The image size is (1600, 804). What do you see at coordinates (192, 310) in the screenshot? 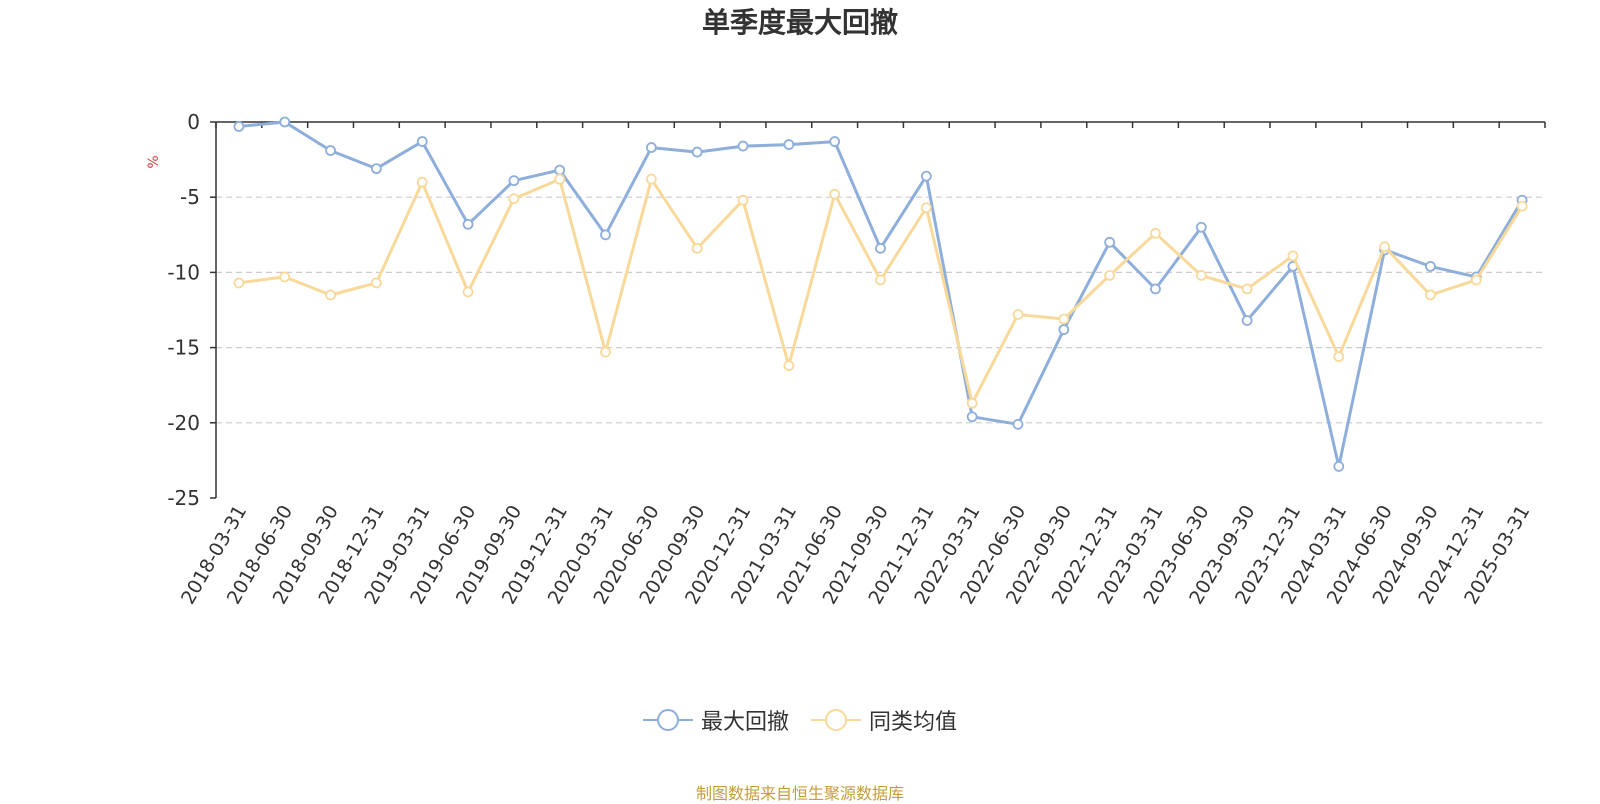
I see `y-axis: 0 -5 -10 -15 -20 -25` at bounding box center [192, 310].